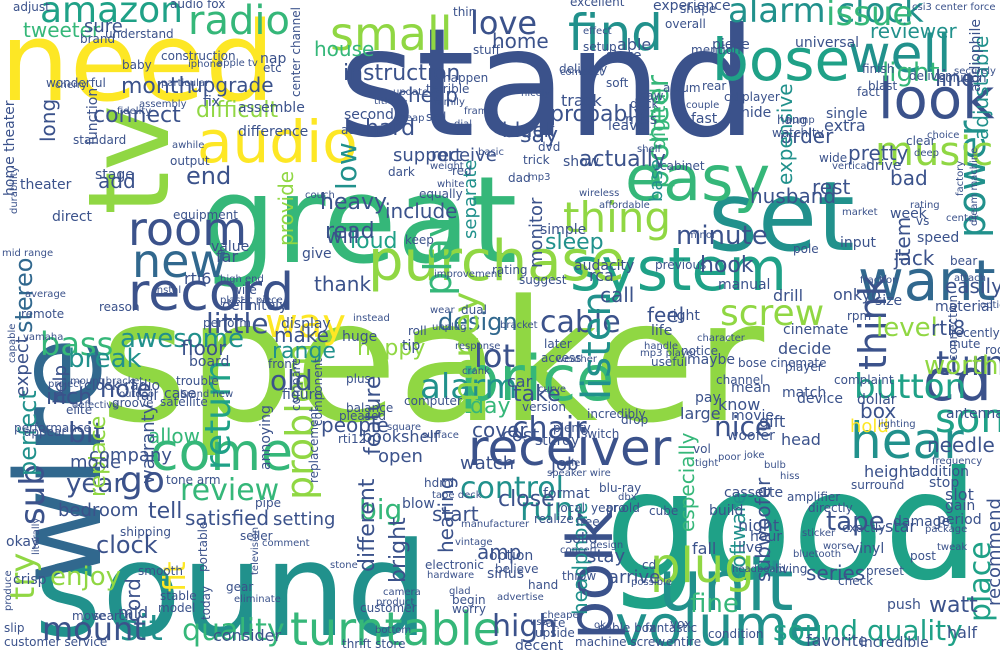 The width and height of the screenshot is (1000, 650). I want to click on word-plus: plus, so click(358, 379).